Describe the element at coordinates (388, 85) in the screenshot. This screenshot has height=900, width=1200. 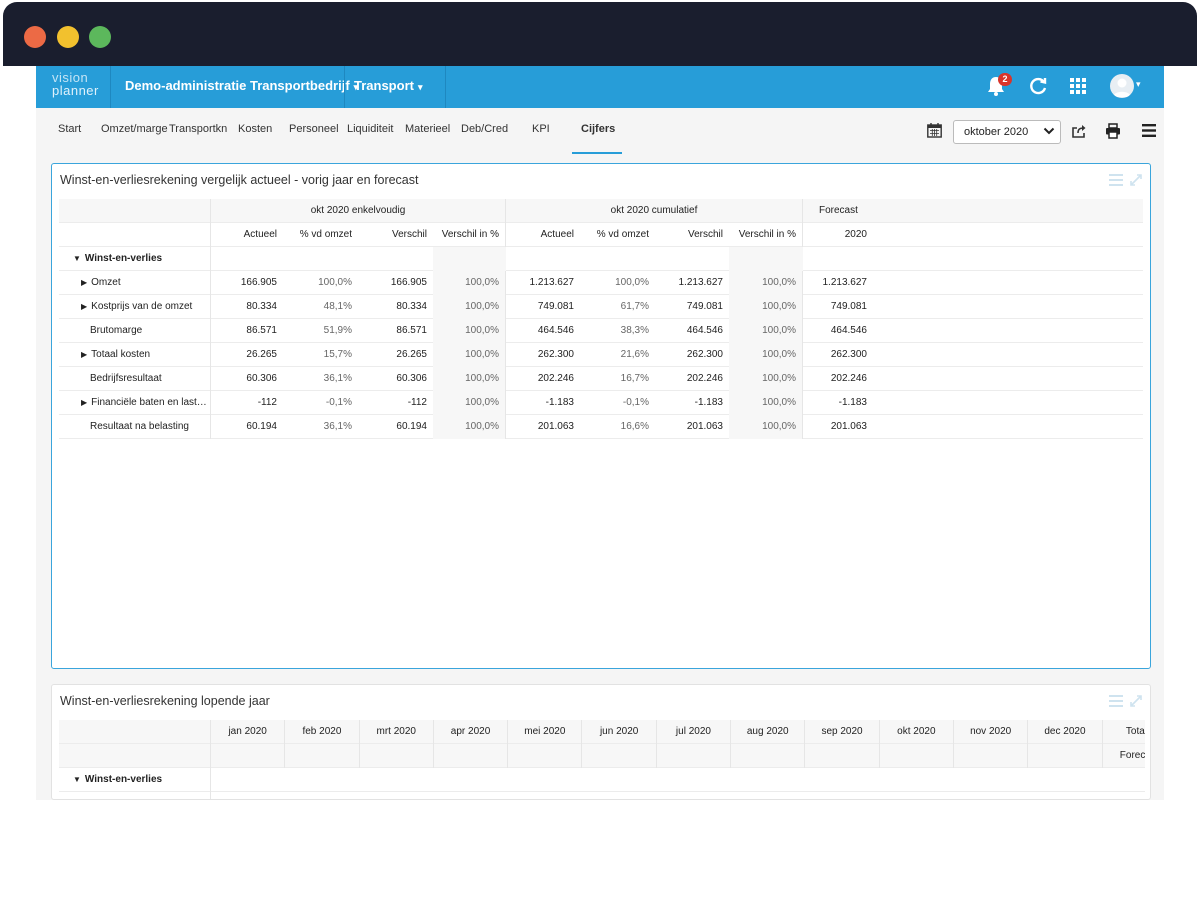
I see `module-dropdown: Transport ▾` at that location.